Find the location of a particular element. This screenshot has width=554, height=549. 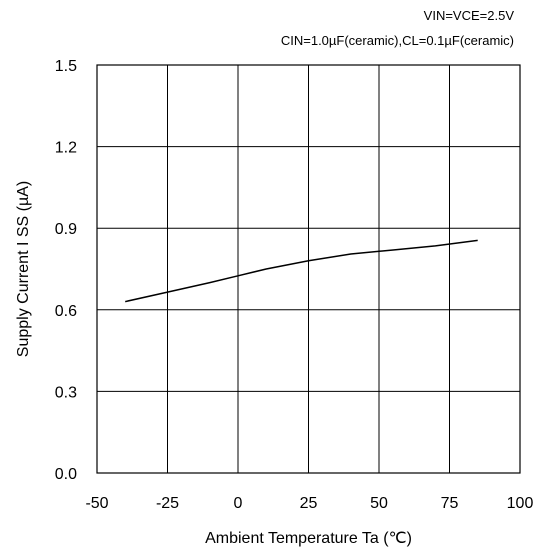

series-line is located at coordinates (301, 271).